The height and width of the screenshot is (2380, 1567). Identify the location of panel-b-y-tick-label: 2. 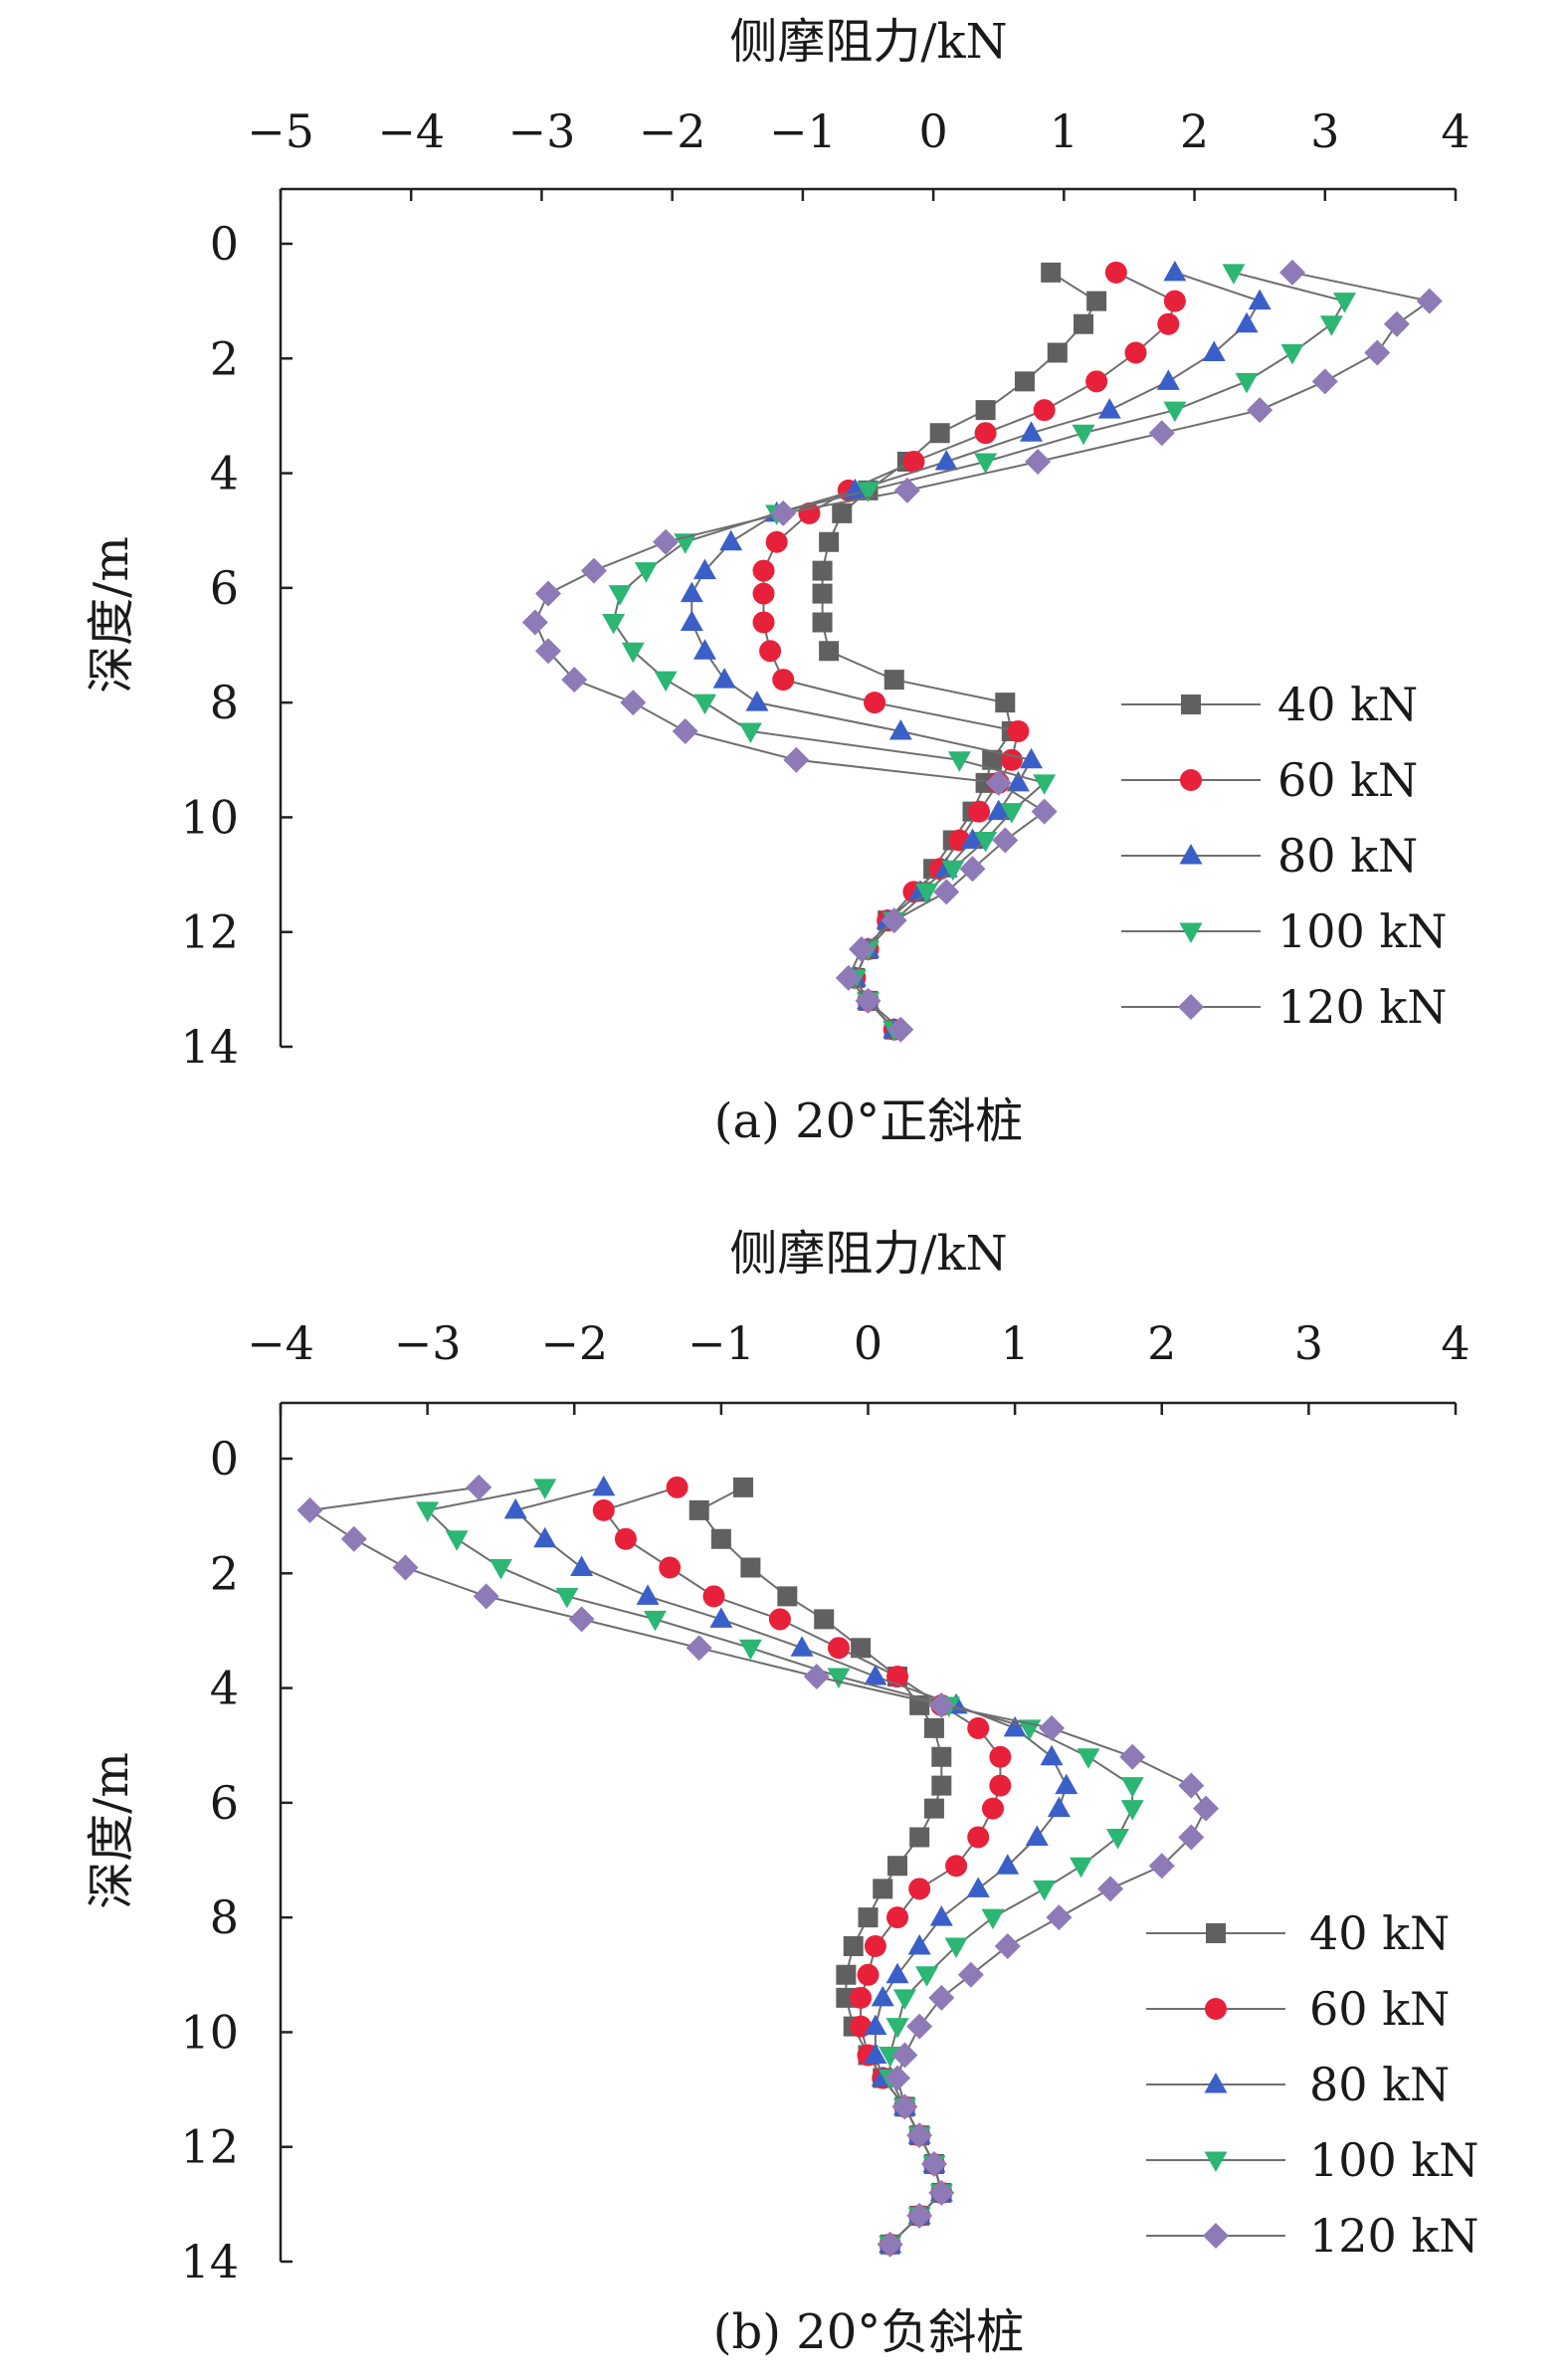
(224, 1573).